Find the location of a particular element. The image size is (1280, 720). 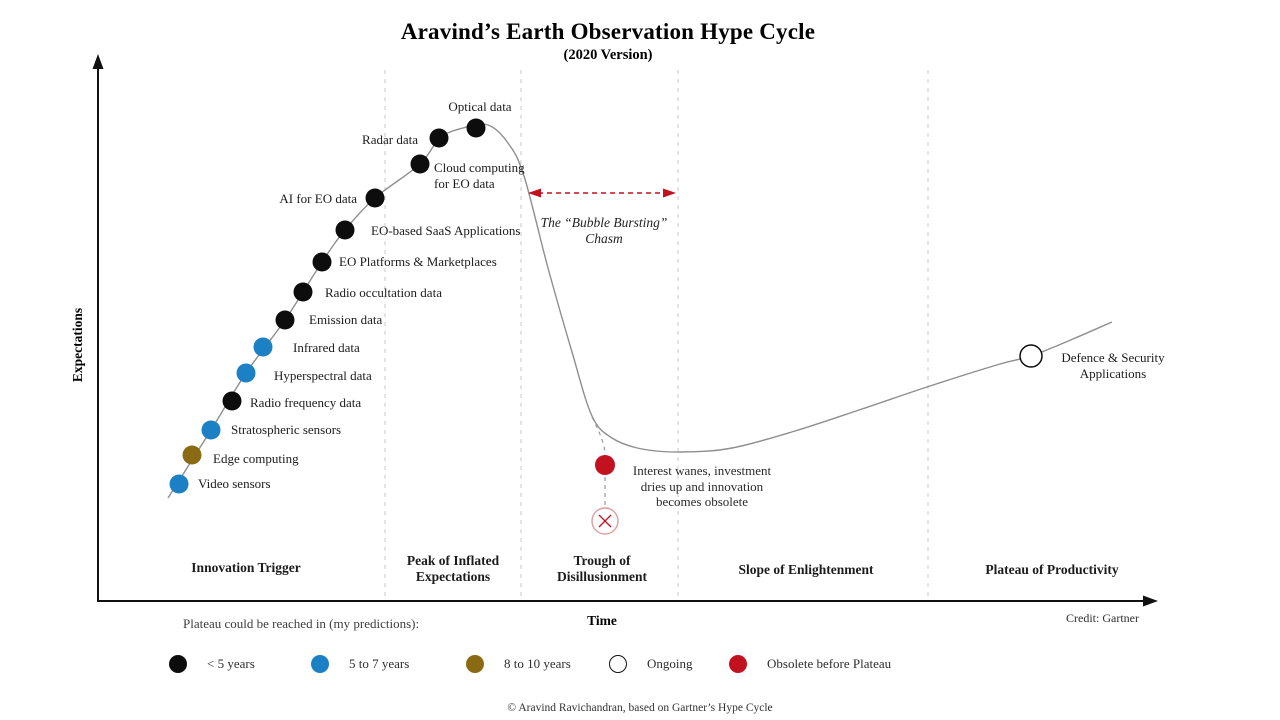

legend-swatch-red-icon is located at coordinates (738, 664).